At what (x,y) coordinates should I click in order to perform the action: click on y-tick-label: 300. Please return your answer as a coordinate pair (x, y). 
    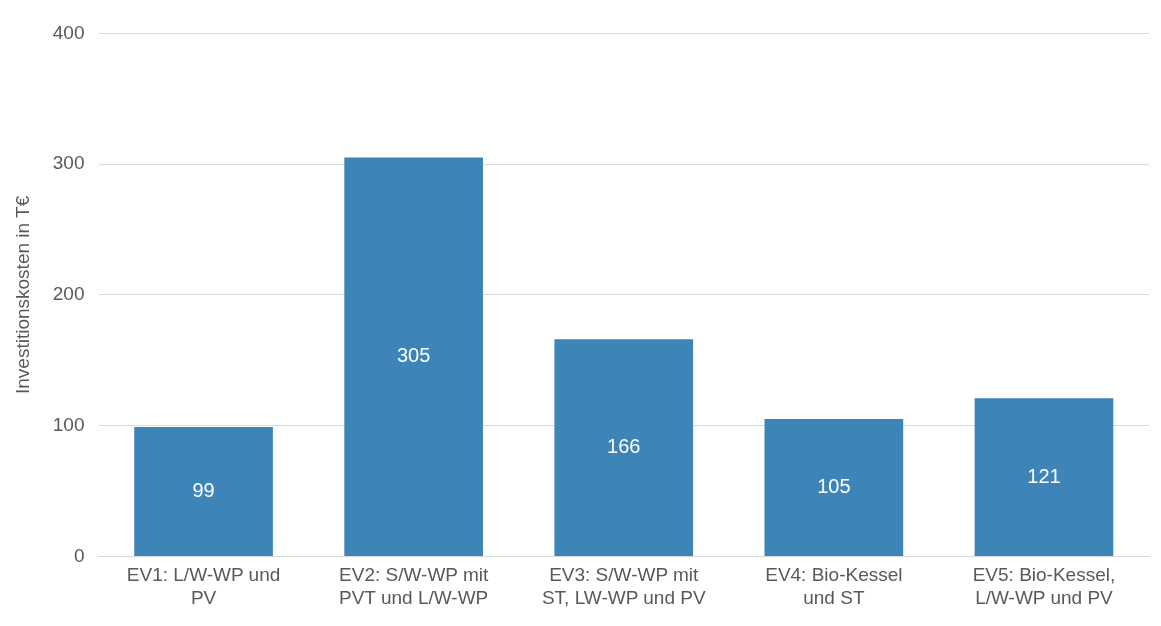
    Looking at the image, I should click on (68, 163).